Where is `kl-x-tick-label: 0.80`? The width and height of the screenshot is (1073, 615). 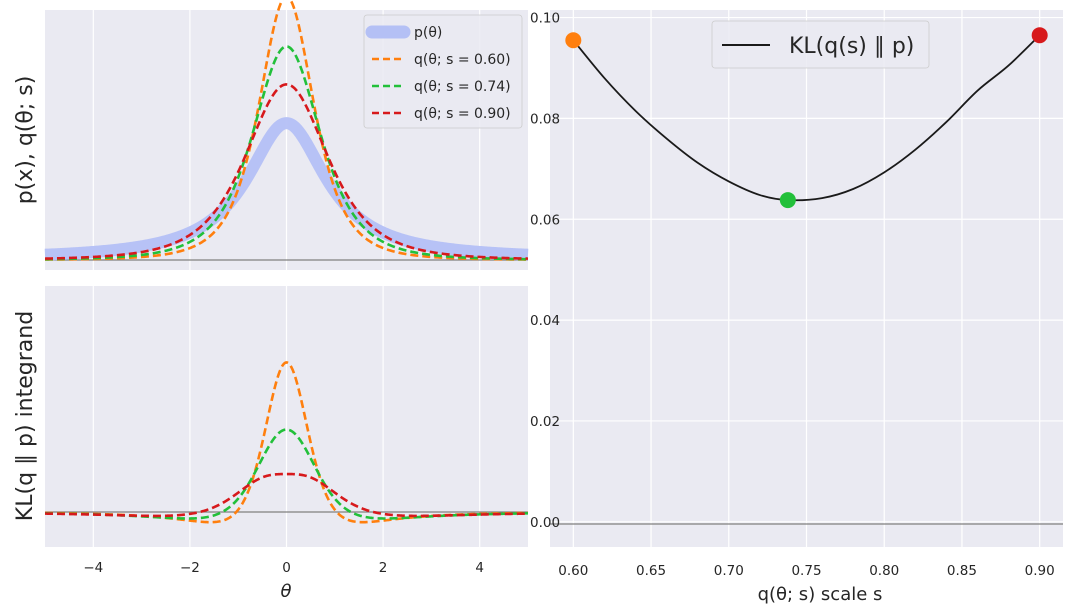
kl-x-tick-label: 0.80 is located at coordinates (884, 571).